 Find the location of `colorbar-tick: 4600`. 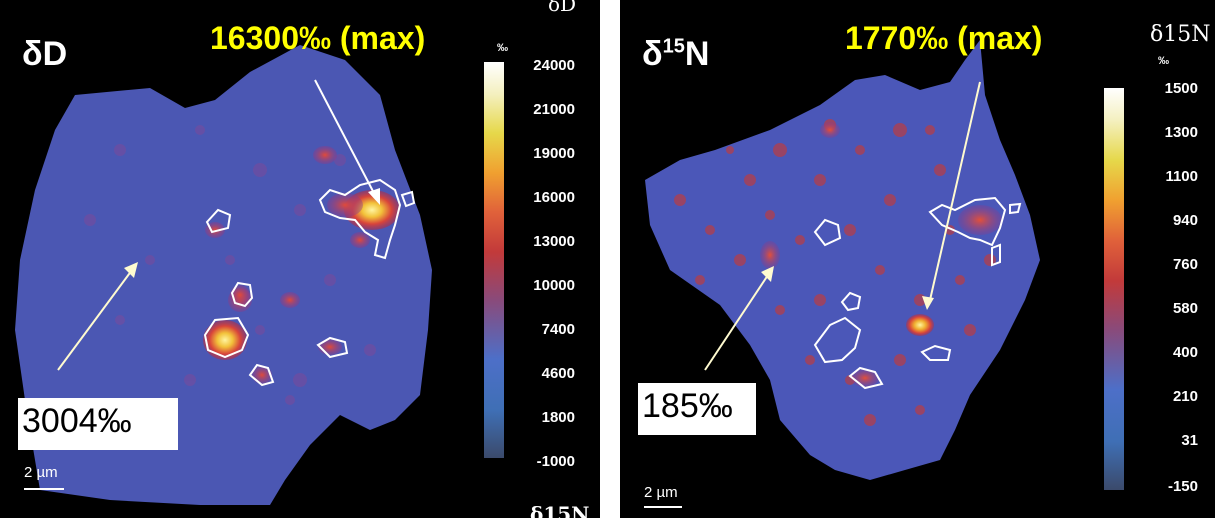

colorbar-tick: 4600 is located at coordinates (558, 373).